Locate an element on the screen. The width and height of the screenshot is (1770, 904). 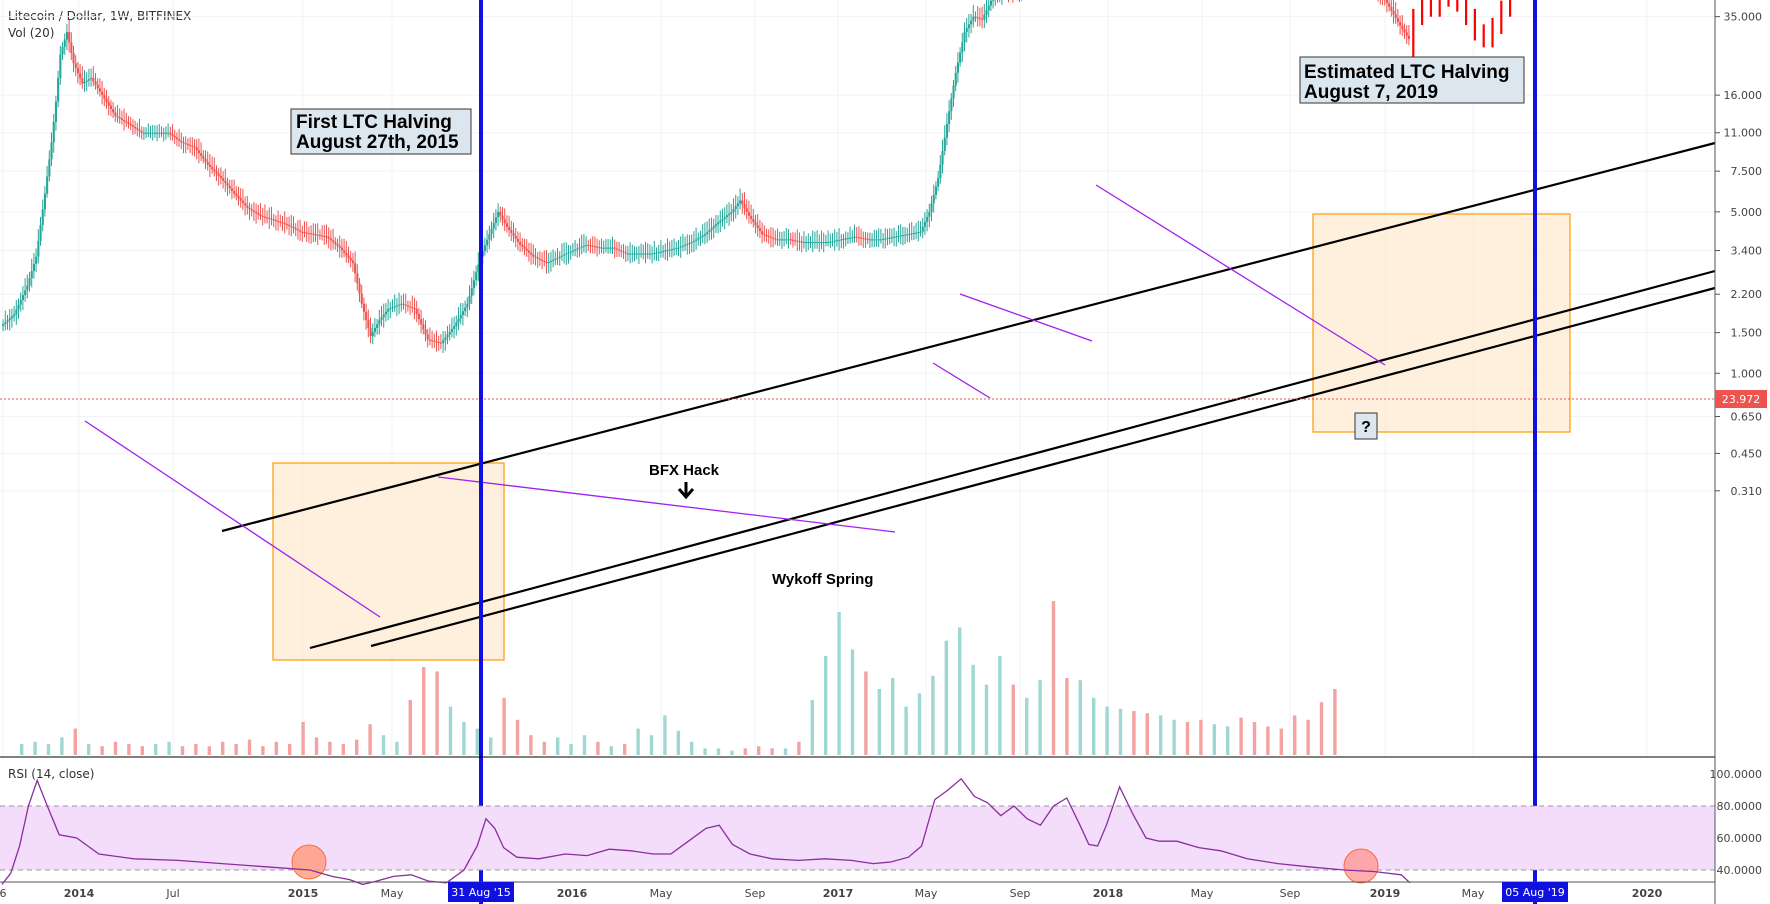
time-tick-label: 2019 is located at coordinates (1385, 893).